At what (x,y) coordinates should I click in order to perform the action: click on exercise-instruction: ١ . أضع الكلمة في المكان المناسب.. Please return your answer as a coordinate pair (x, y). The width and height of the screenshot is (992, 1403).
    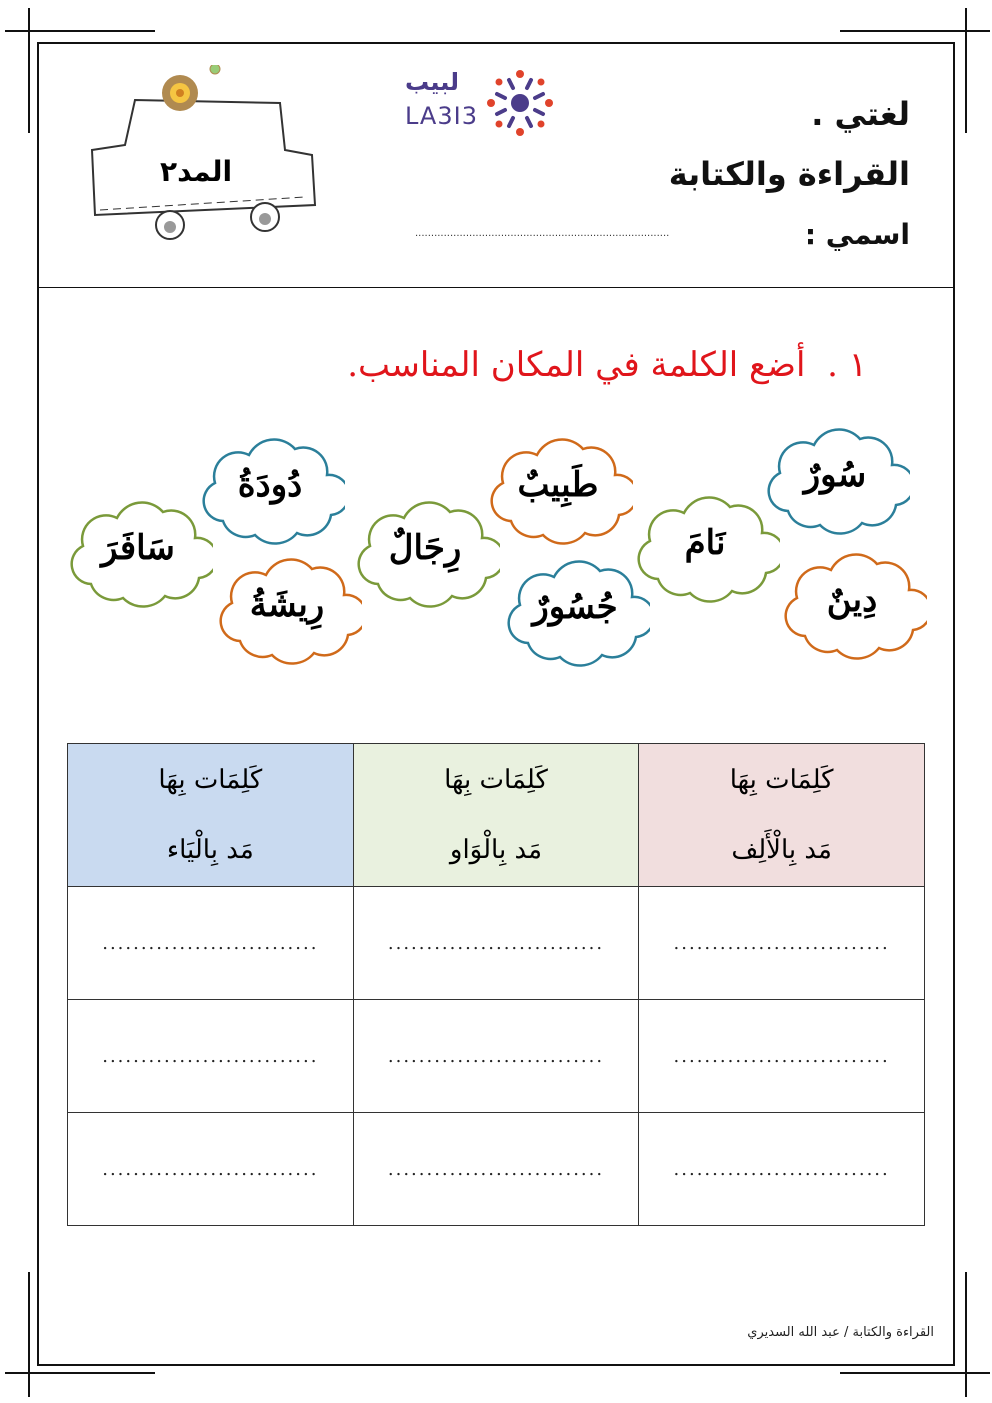
    Looking at the image, I should click on (607, 365).